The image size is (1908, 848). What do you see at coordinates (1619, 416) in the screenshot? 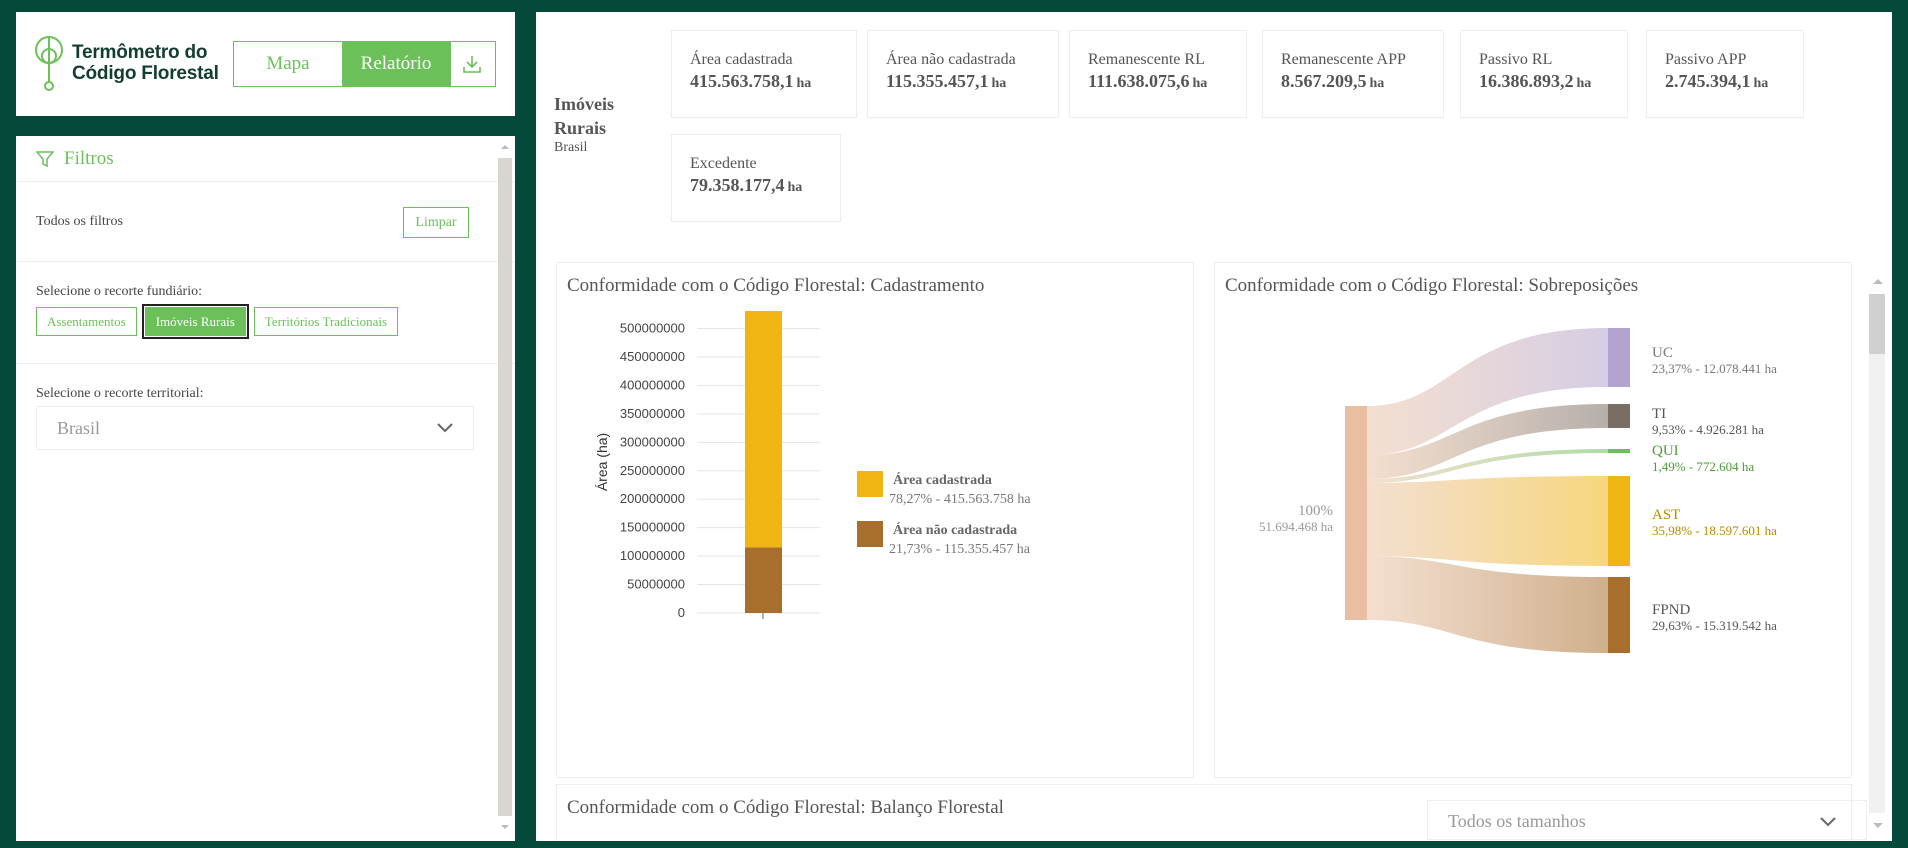
I see `sankey-node-ti` at bounding box center [1619, 416].